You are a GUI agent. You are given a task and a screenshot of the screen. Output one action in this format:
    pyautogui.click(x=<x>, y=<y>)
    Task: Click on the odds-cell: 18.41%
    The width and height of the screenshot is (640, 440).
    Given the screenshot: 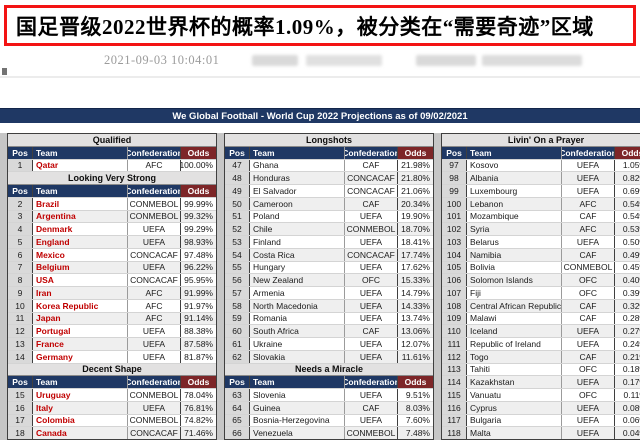 What is the action you would take?
    pyautogui.click(x=415, y=241)
    